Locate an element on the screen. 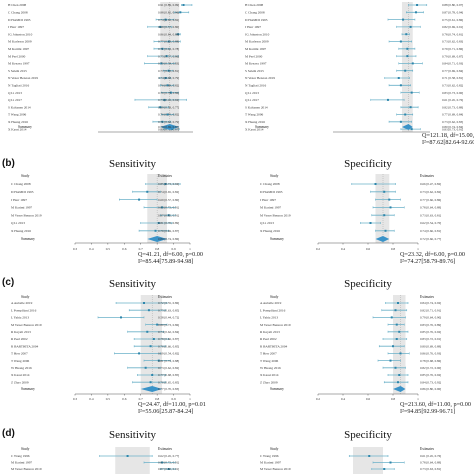  estimate-text: 0.58 [0.44, 0.72] is located at coordinates (168, 318).